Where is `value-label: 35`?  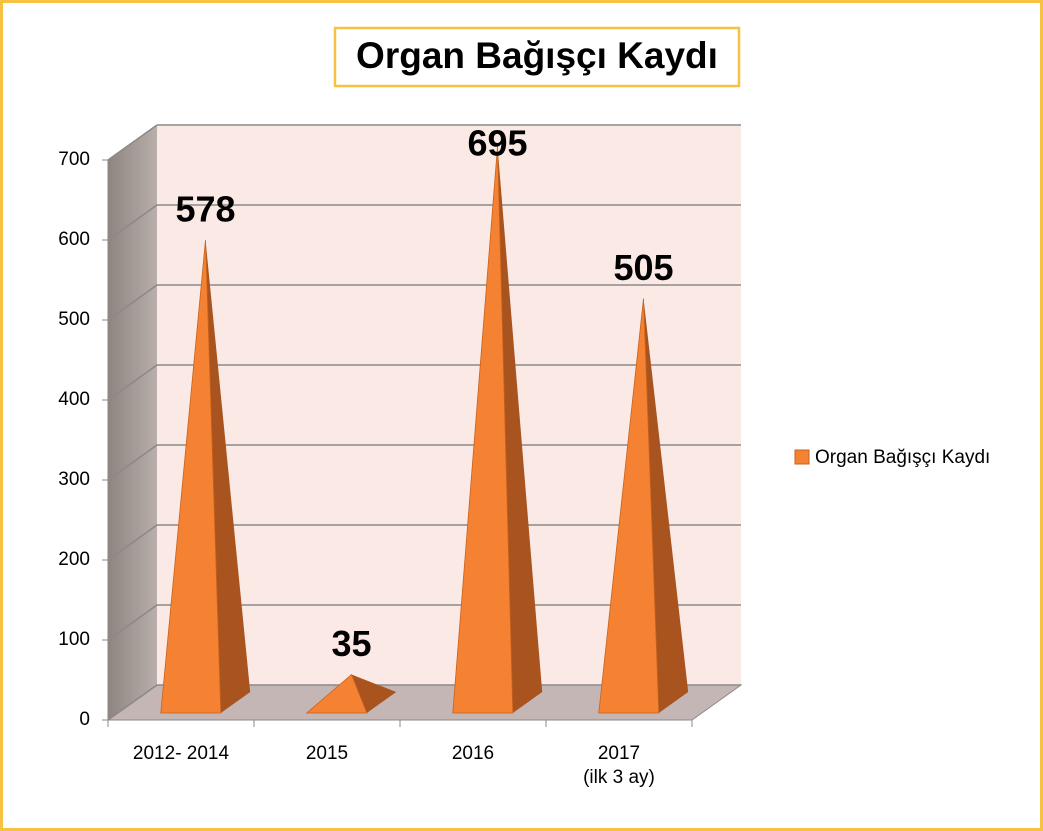
value-label: 35 is located at coordinates (351, 643).